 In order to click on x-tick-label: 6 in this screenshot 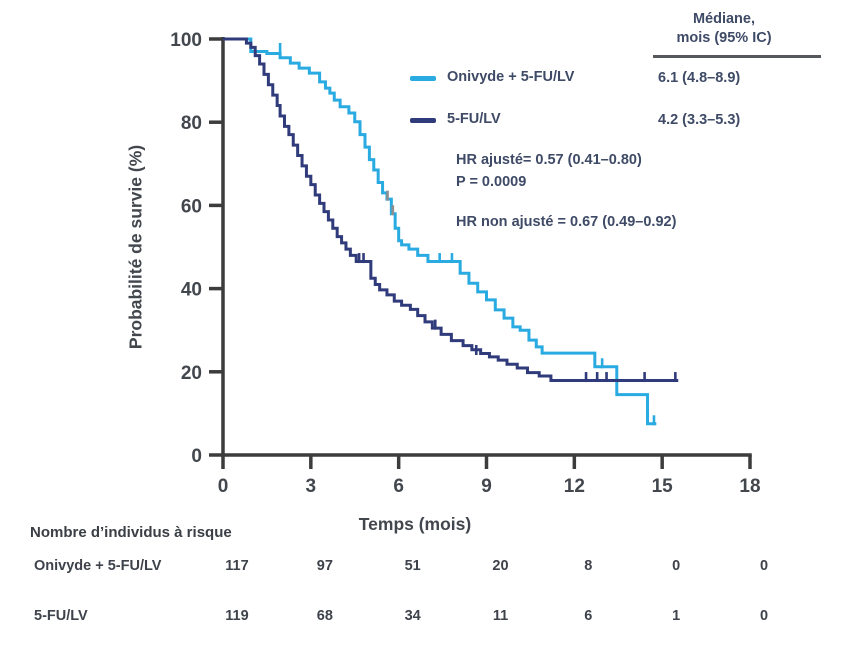, I will do `click(398, 486)`.